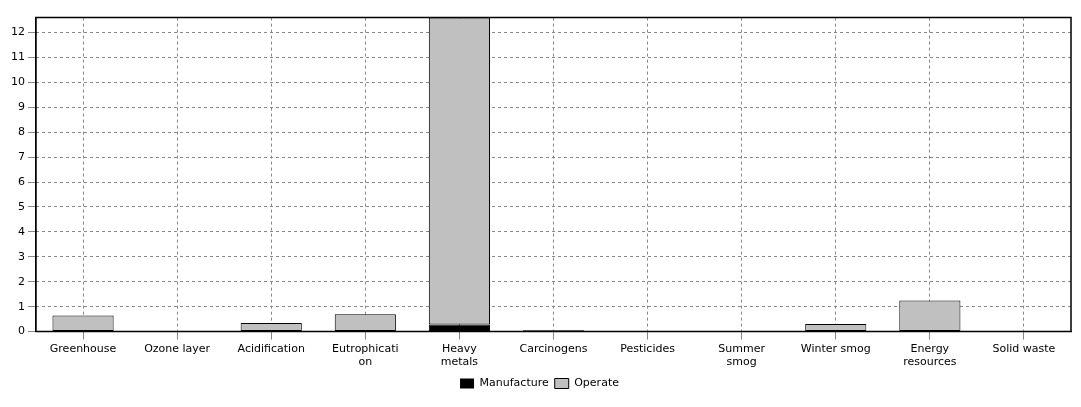 The height and width of the screenshot is (407, 1081). What do you see at coordinates (1024, 349) in the screenshot?
I see `x-tick-label: Solid waste` at bounding box center [1024, 349].